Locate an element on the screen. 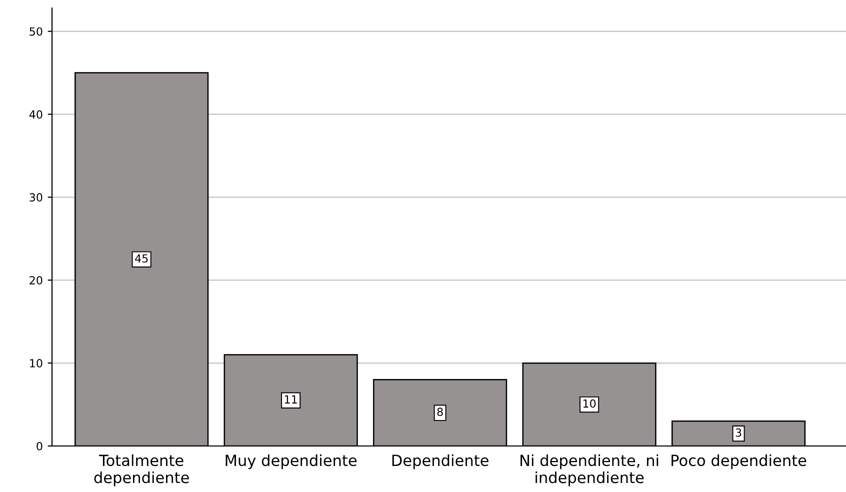 The height and width of the screenshot is (492, 846). y-tick-label: 40 is located at coordinates (35, 114).